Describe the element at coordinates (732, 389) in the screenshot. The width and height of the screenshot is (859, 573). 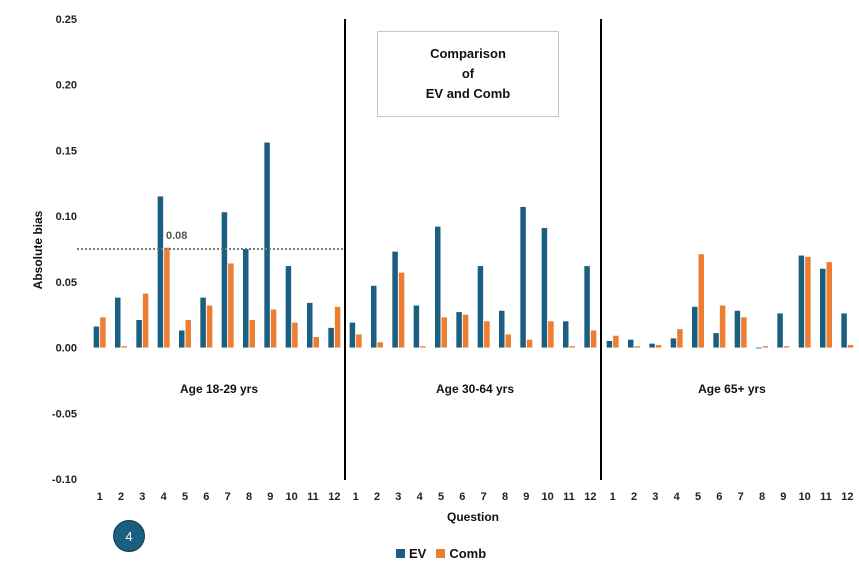
I see `group-label: Age 65+ yrs` at that location.